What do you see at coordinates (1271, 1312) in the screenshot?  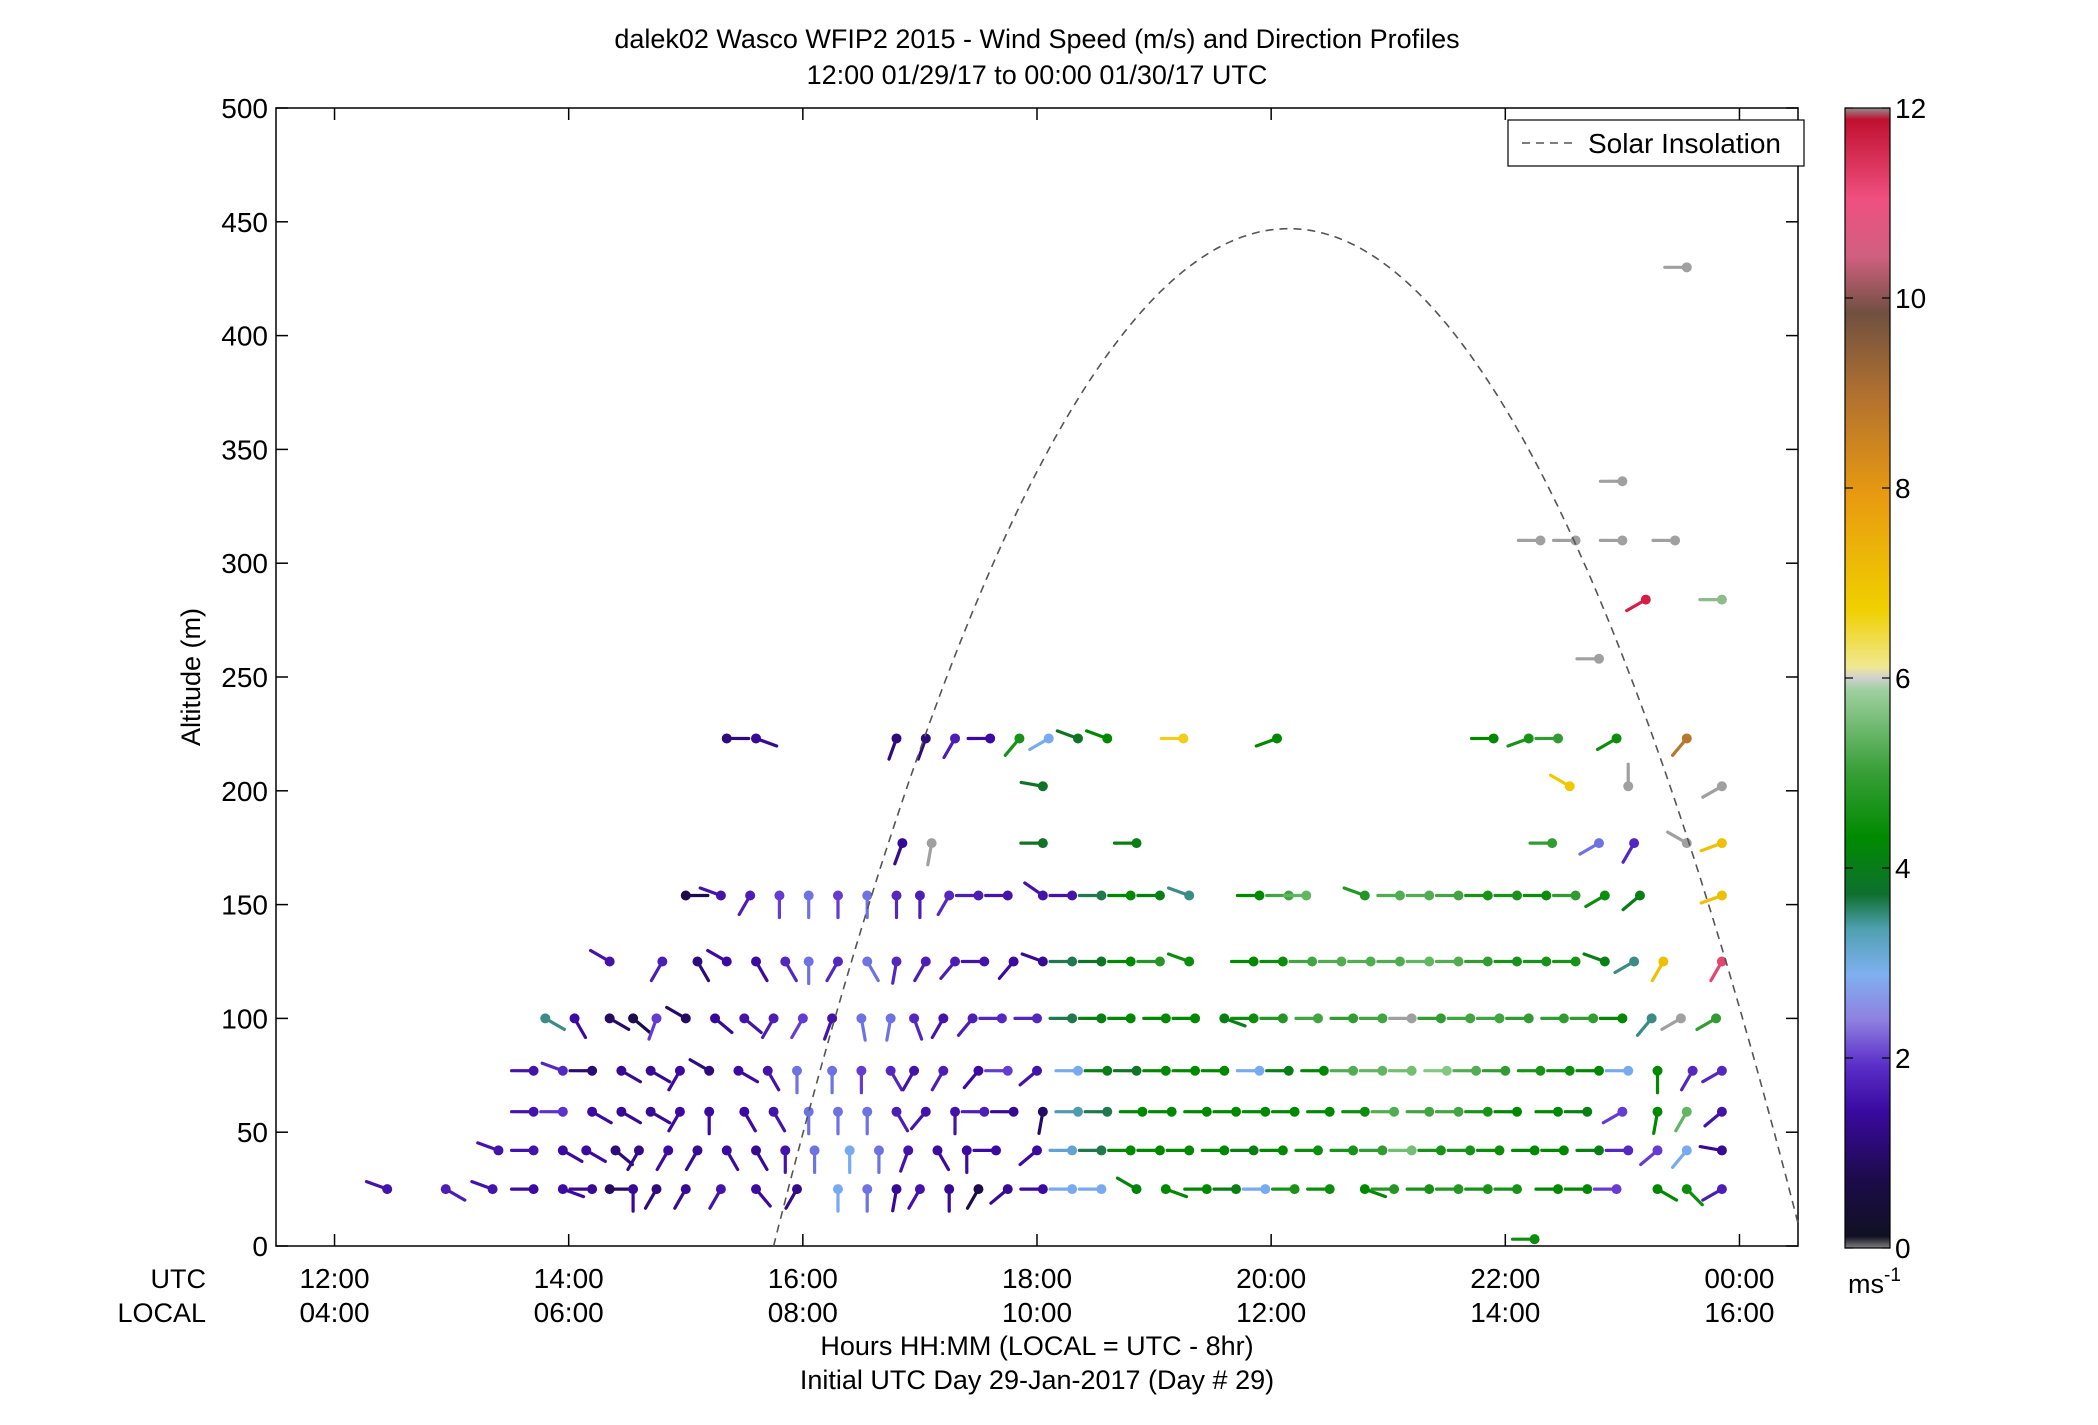 I see `x-tick-label-local: 12:00` at bounding box center [1271, 1312].